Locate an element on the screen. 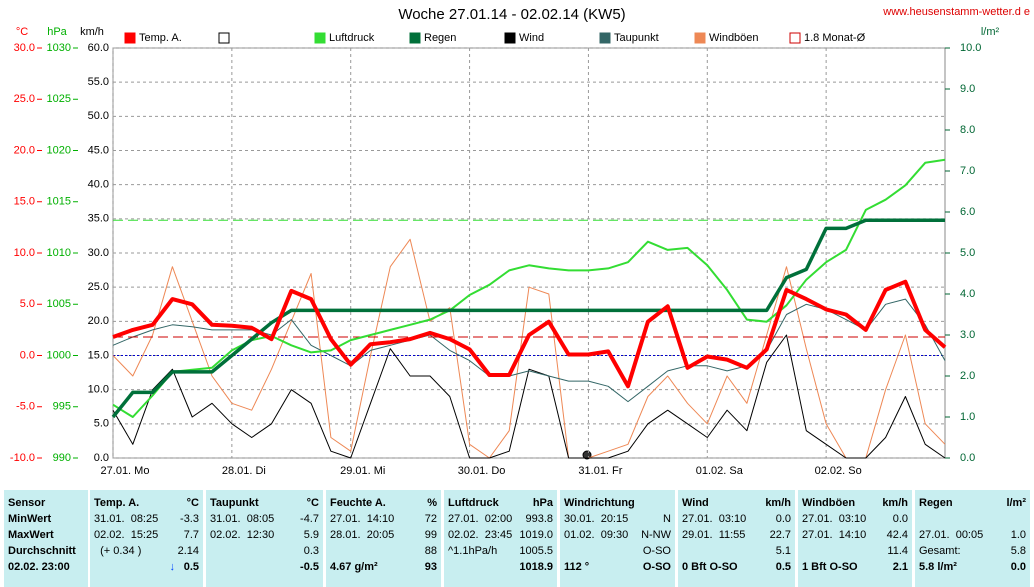 This screenshot has height=587, width=1034. cell-text: 993.8 is located at coordinates (539, 519).